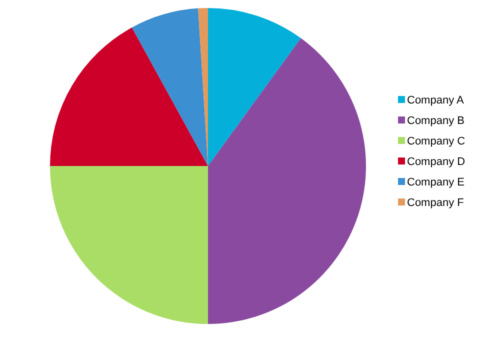 This screenshot has height=341, width=489. Describe the element at coordinates (436, 162) in the screenshot. I see `legend-label: Company D` at that location.